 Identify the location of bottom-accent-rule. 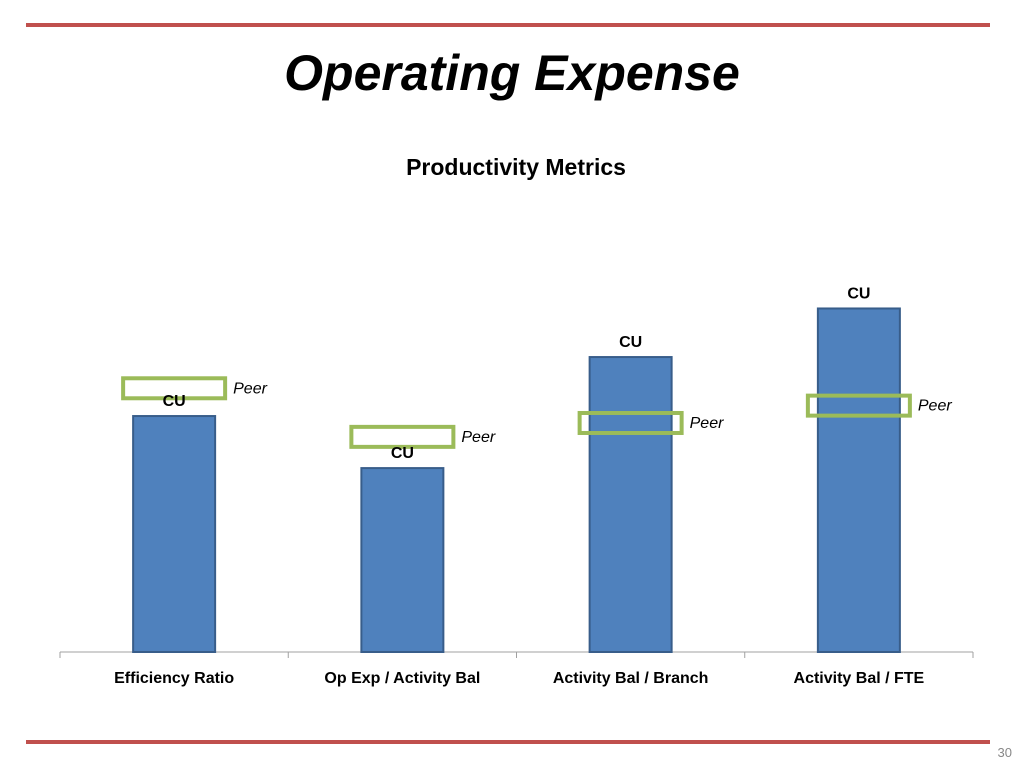
(508, 742).